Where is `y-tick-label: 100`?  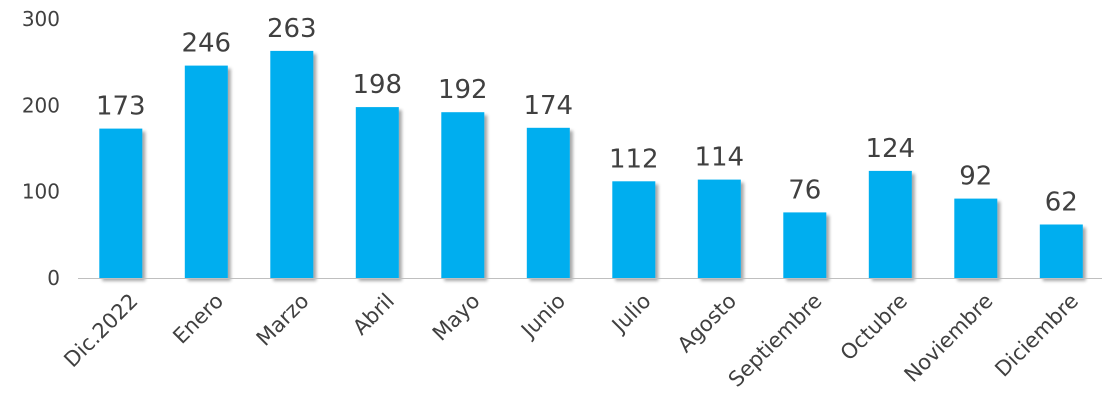 y-tick-label: 100 is located at coordinates (41, 192).